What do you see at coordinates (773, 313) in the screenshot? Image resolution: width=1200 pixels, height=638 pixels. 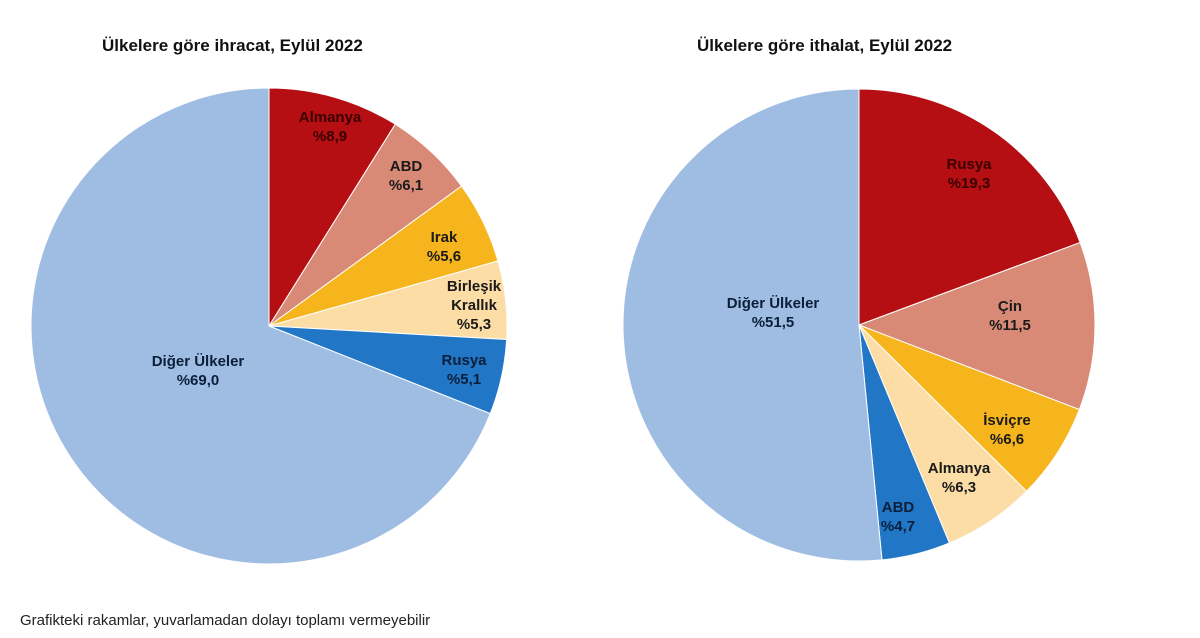 I see `slice-label-diger-ulkeler: Diğer Ülkeler %51,5` at bounding box center [773, 313].